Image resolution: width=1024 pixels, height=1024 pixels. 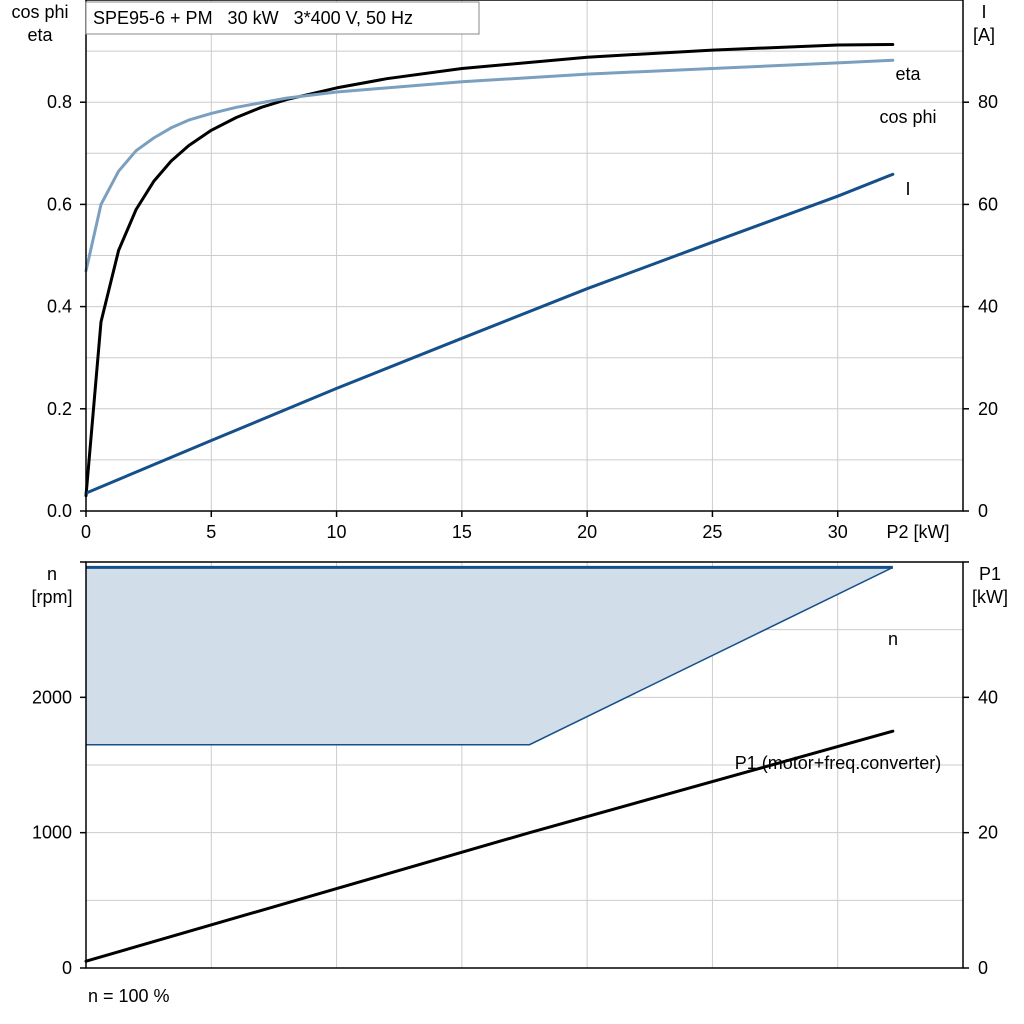 I want to click on right-axis-label-unit-a: [A], so click(x=984, y=35).